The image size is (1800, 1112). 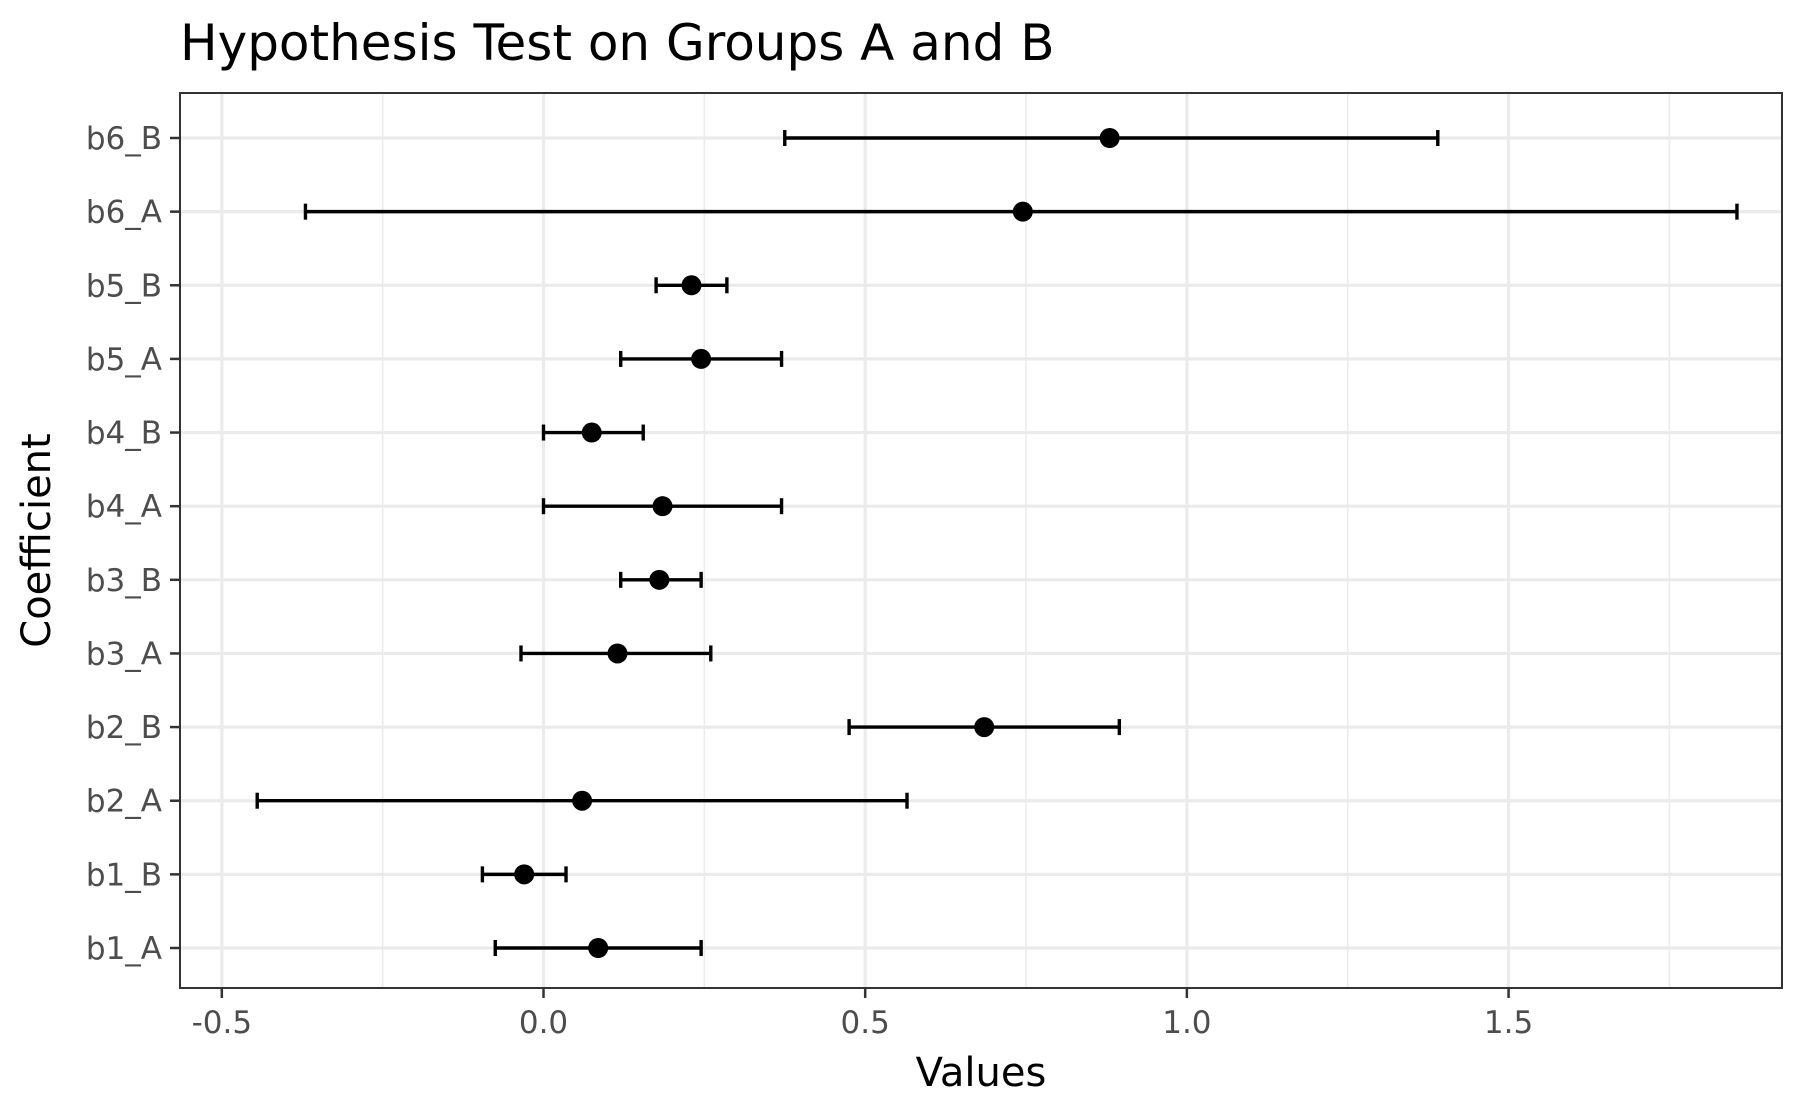 What do you see at coordinates (1186, 1023) in the screenshot?
I see `x-tick-label: 1.0` at bounding box center [1186, 1023].